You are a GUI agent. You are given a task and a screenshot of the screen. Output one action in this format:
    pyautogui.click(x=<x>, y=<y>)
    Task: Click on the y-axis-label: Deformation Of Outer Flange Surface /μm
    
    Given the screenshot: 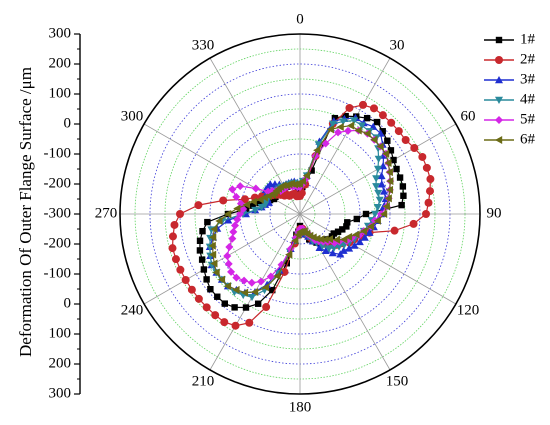 What is the action you would take?
    pyautogui.click(x=25, y=212)
    